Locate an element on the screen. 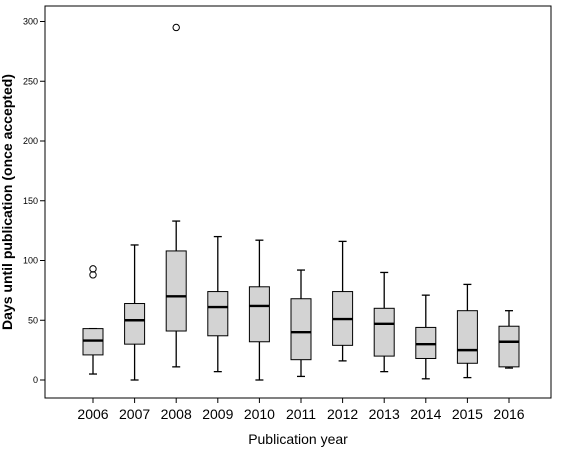 The width and height of the screenshot is (563, 450). y-axis-title: Days until publication (once accepted) is located at coordinates (7, 202).